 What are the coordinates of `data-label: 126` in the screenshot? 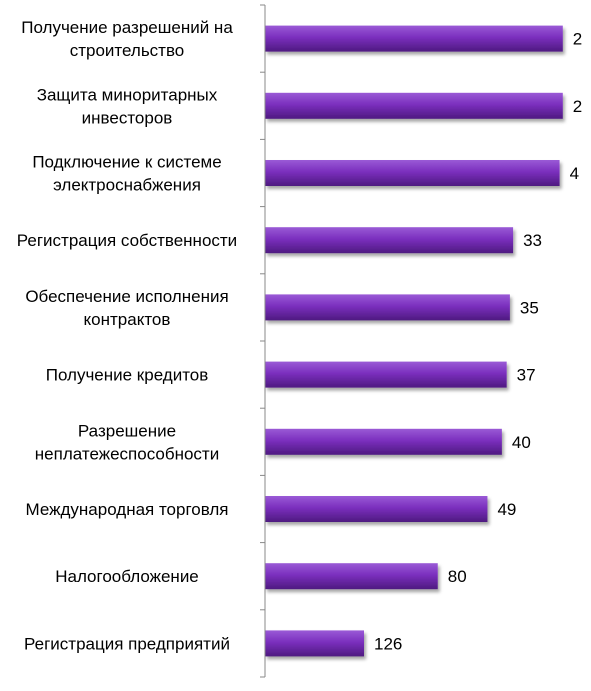 It's located at (388, 643).